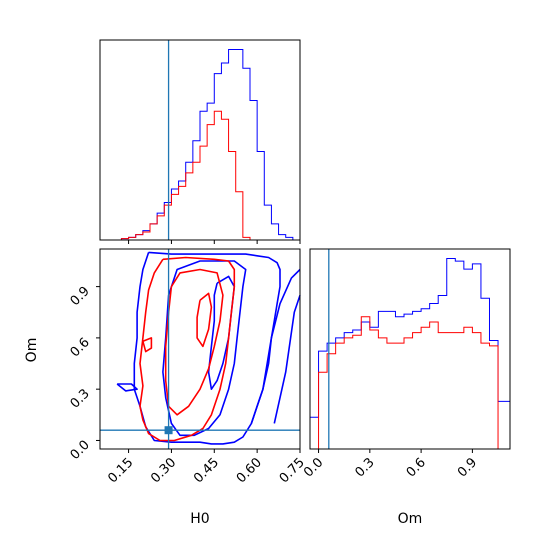  I want to click on y-axis-label-om: Om, so click(32, 350).